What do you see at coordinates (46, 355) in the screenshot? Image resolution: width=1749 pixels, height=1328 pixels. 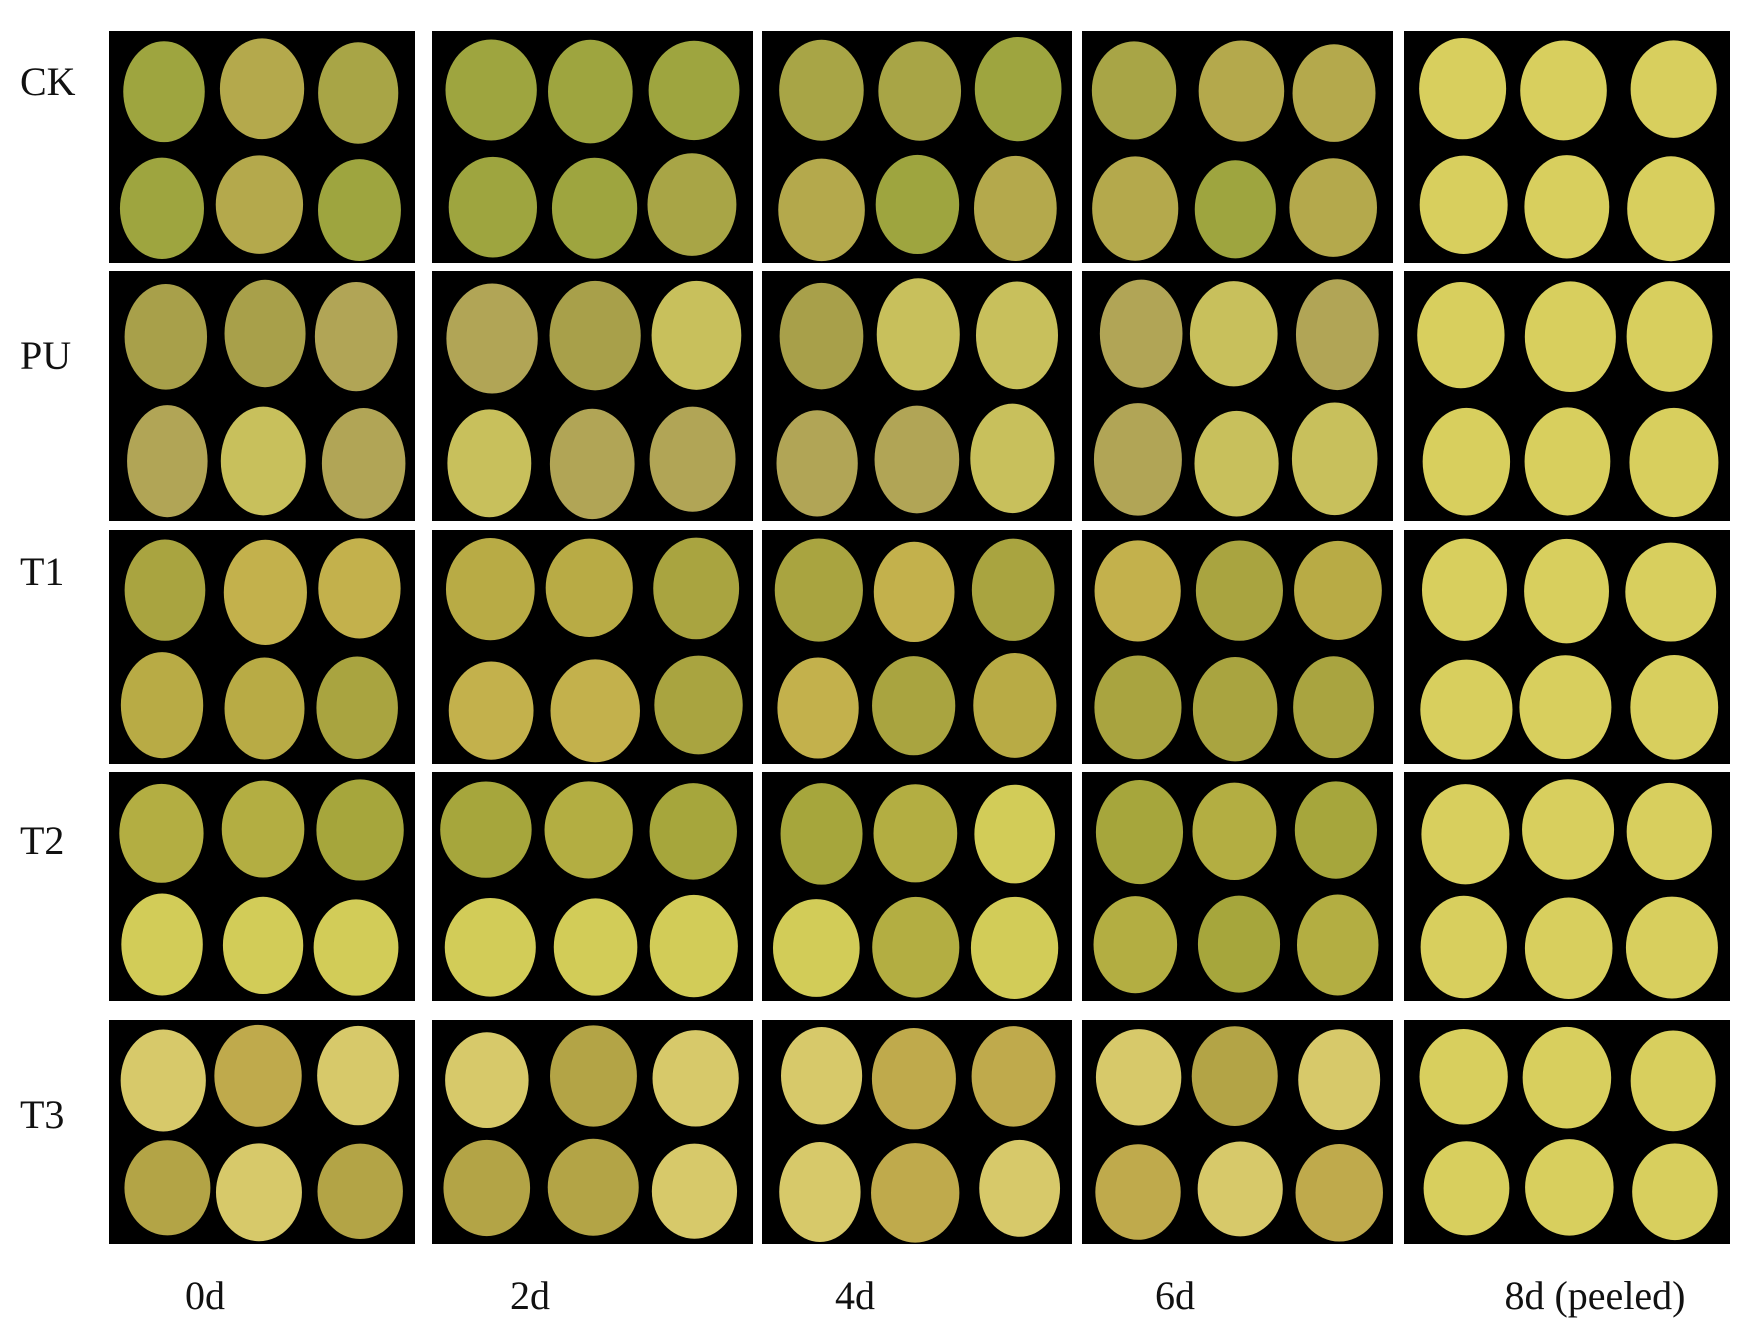 I see `row-label: PU` at bounding box center [46, 355].